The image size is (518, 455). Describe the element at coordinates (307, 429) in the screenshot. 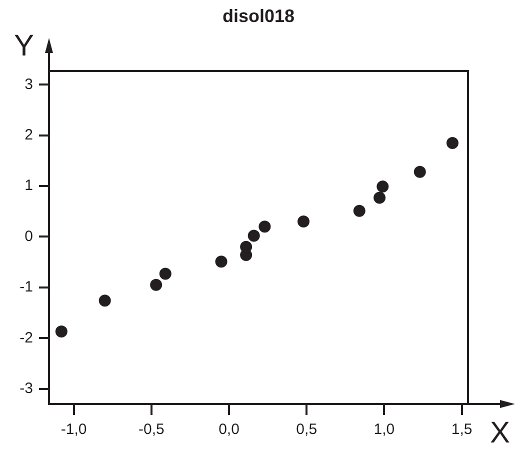

I see `x-tick-label: 0,5` at that location.